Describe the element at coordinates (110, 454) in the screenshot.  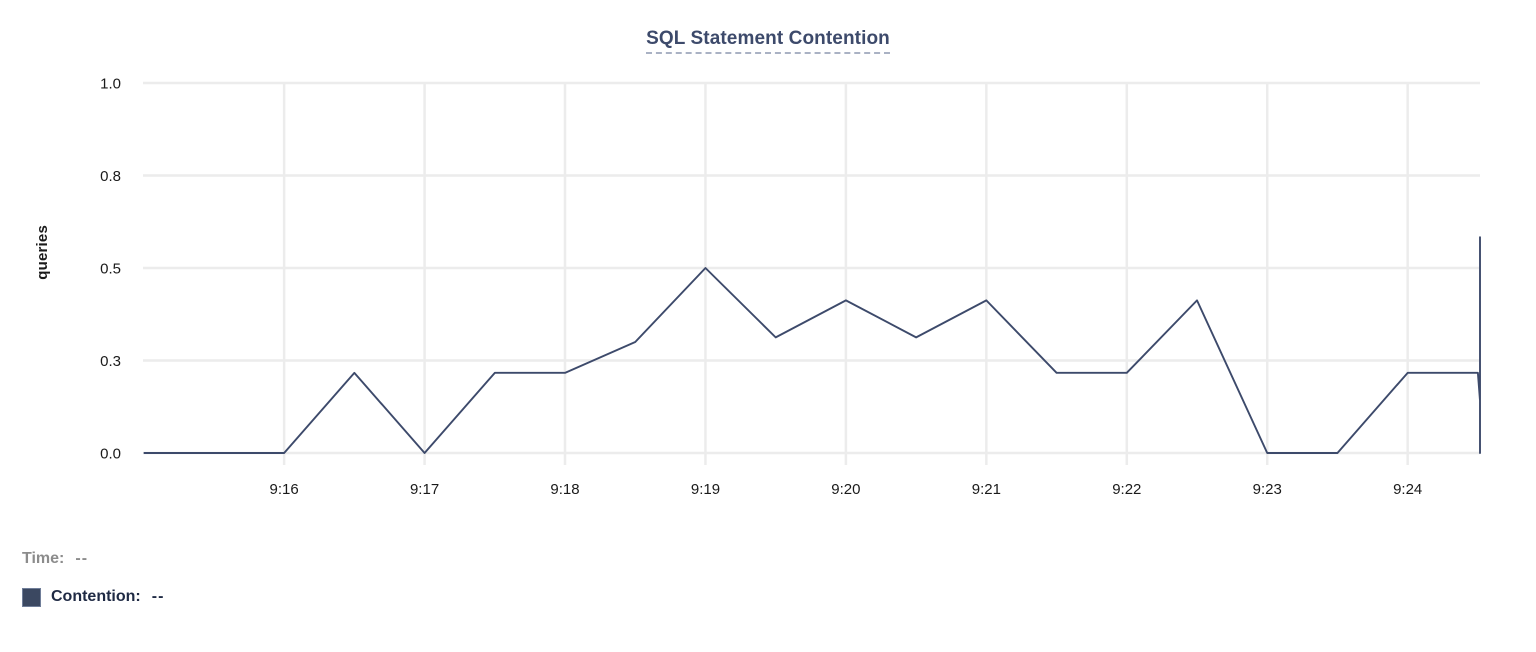
I see `y-tick-label: 0.0` at that location.